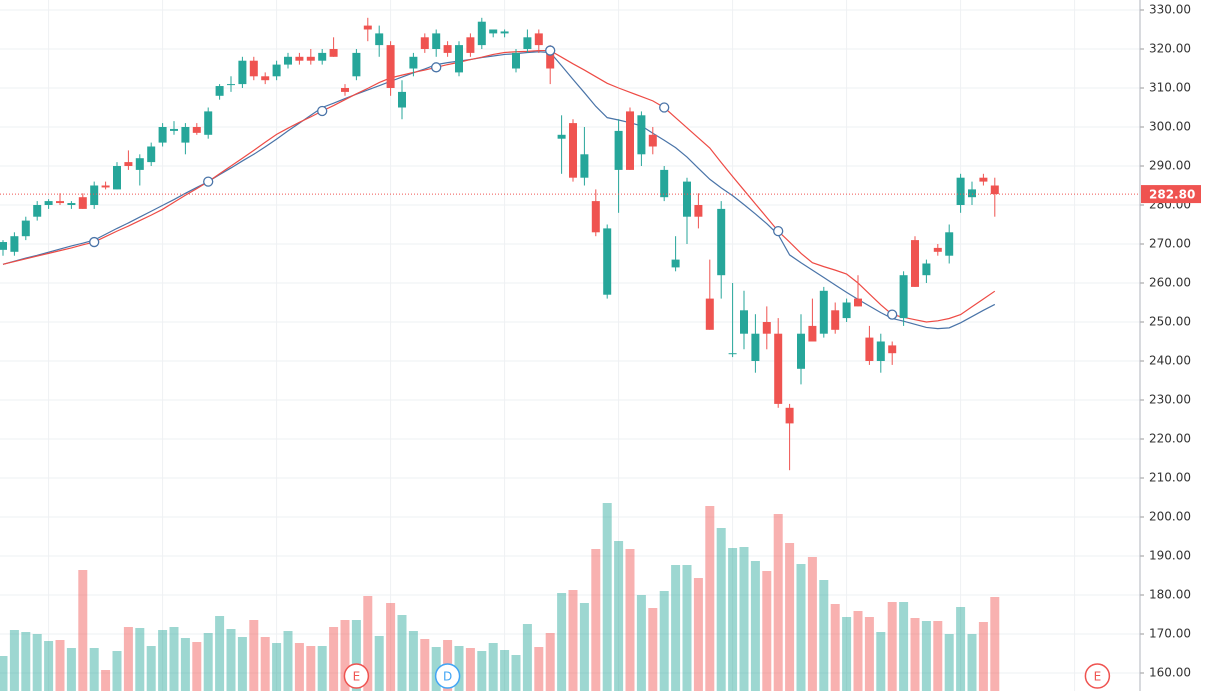 The image size is (1206, 691). I want to click on y-tick-label: 250.00, so click(1170, 322).